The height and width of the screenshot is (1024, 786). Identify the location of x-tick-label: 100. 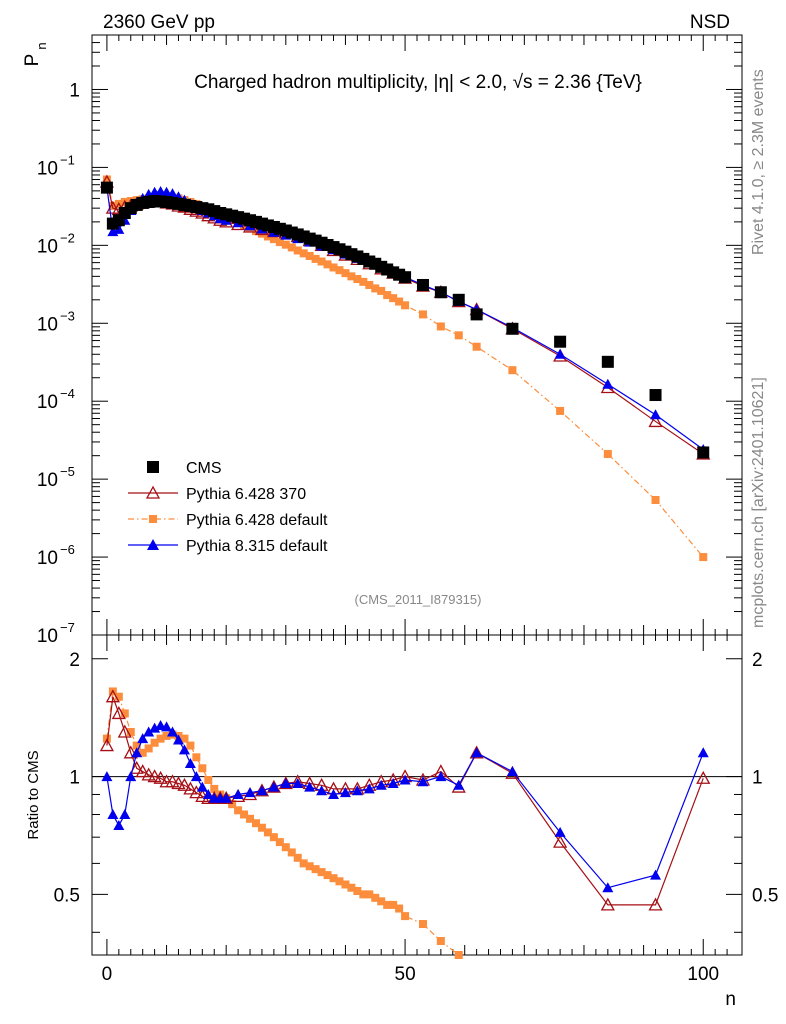
(703, 974).